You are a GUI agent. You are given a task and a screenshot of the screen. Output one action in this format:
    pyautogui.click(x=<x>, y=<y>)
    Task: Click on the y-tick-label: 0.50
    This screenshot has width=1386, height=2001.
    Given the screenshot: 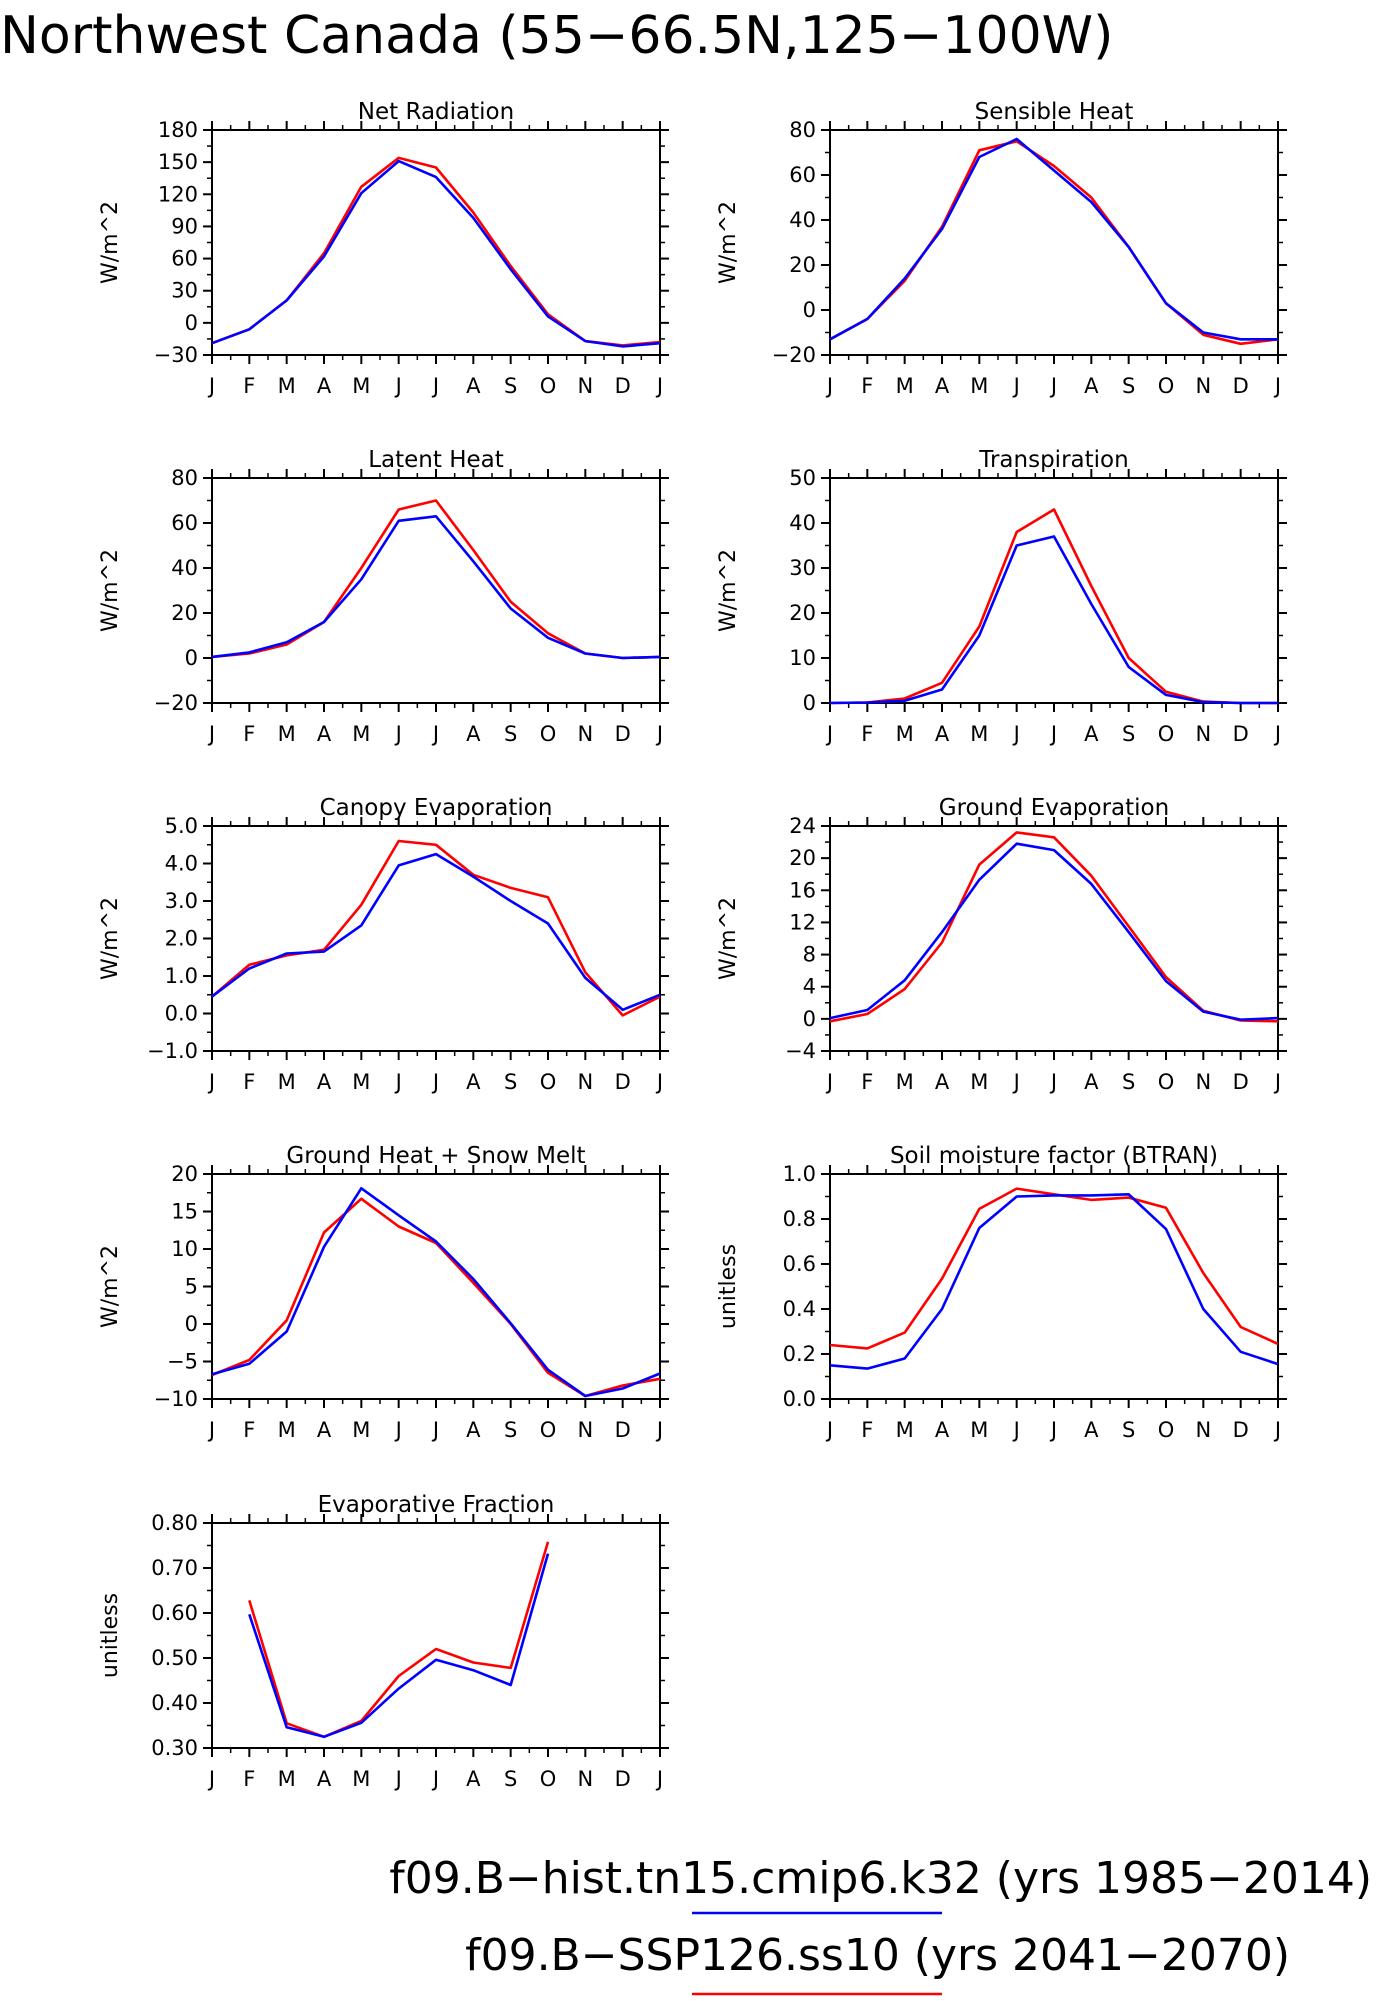 What is the action you would take?
    pyautogui.click(x=174, y=1658)
    